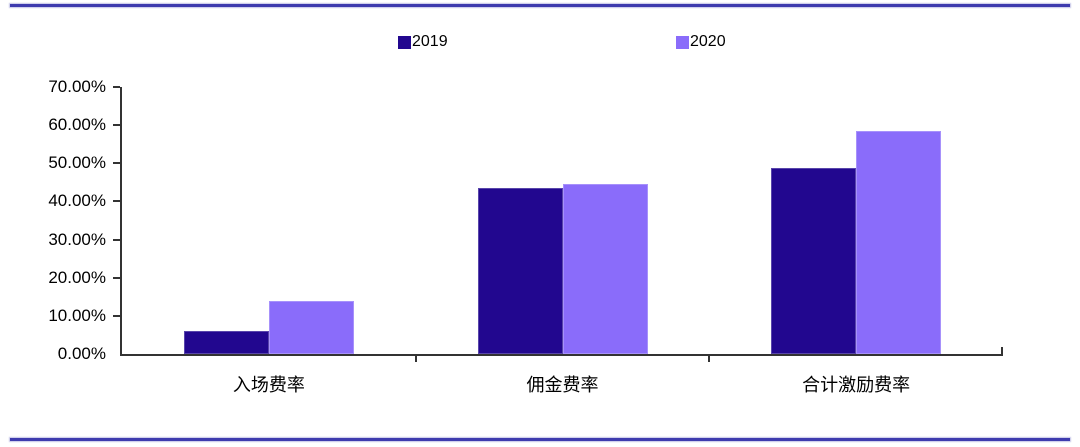 Image resolution: width=1080 pixels, height=447 pixels. Describe the element at coordinates (81, 353) in the screenshot. I see `y-tick-label: 0.00%` at that location.